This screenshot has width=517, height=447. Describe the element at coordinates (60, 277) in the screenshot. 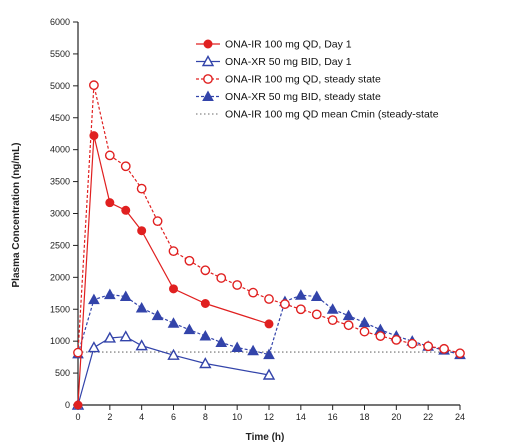

I see `y-tick-label: 2000` at that location.